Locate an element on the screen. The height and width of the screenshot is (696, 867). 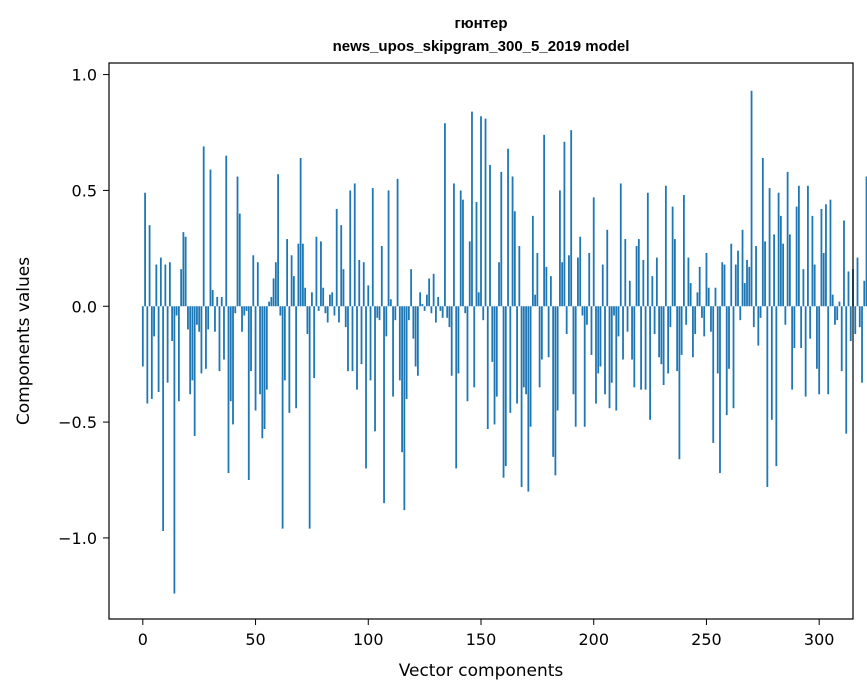
y-tick-label-4: 1.0 is located at coordinates (84, 75).